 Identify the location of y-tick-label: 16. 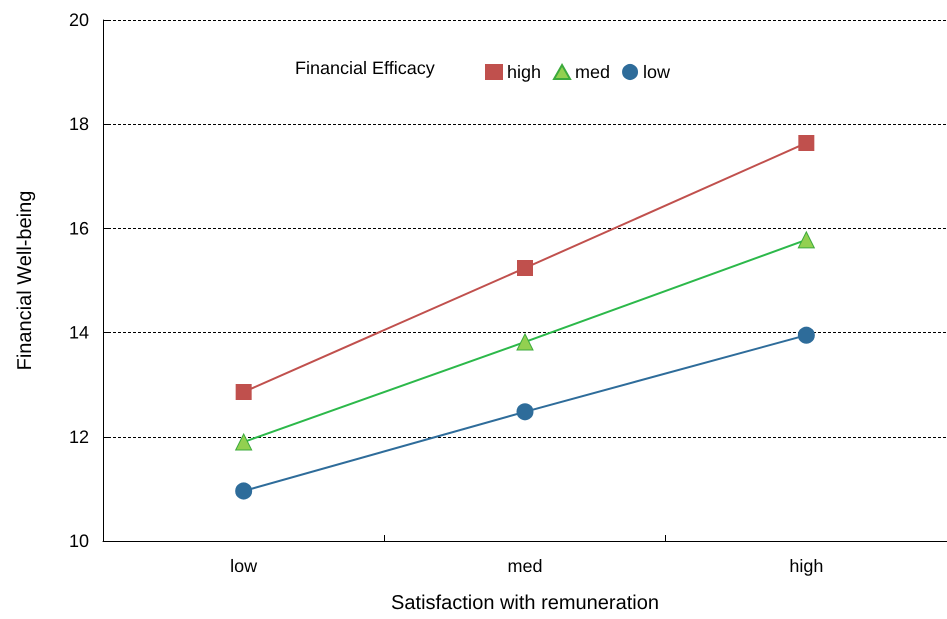
(78, 228).